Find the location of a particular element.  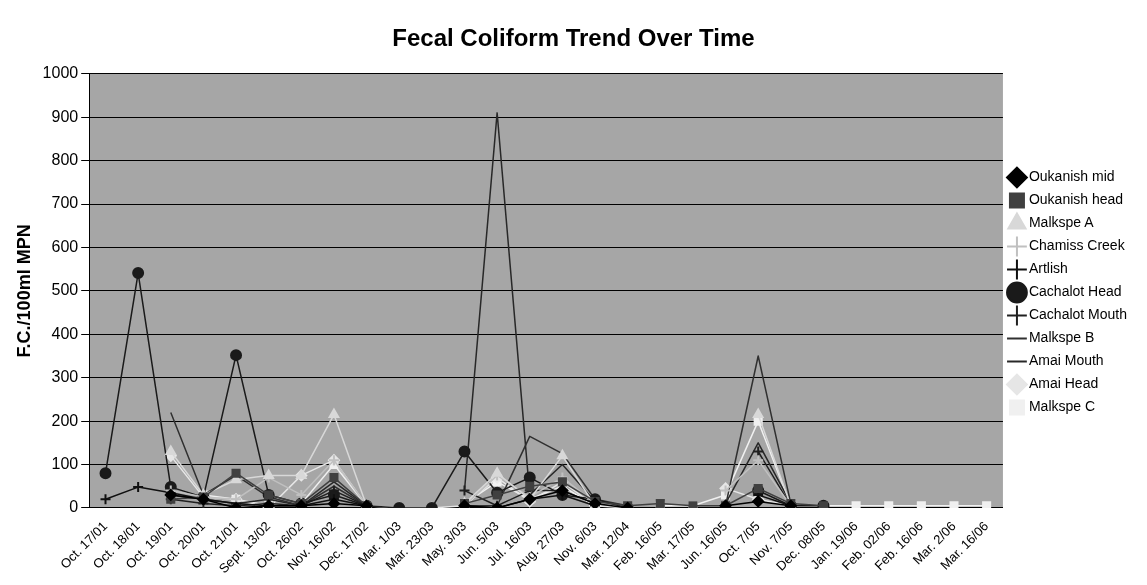

legend-label: Cachalot Head is located at coordinates (1075, 291).